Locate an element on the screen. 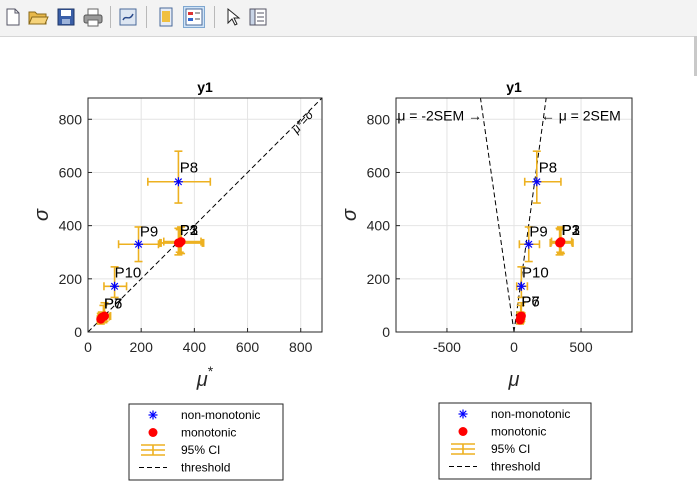  show-plot-tools-icon is located at coordinates (194, 17).